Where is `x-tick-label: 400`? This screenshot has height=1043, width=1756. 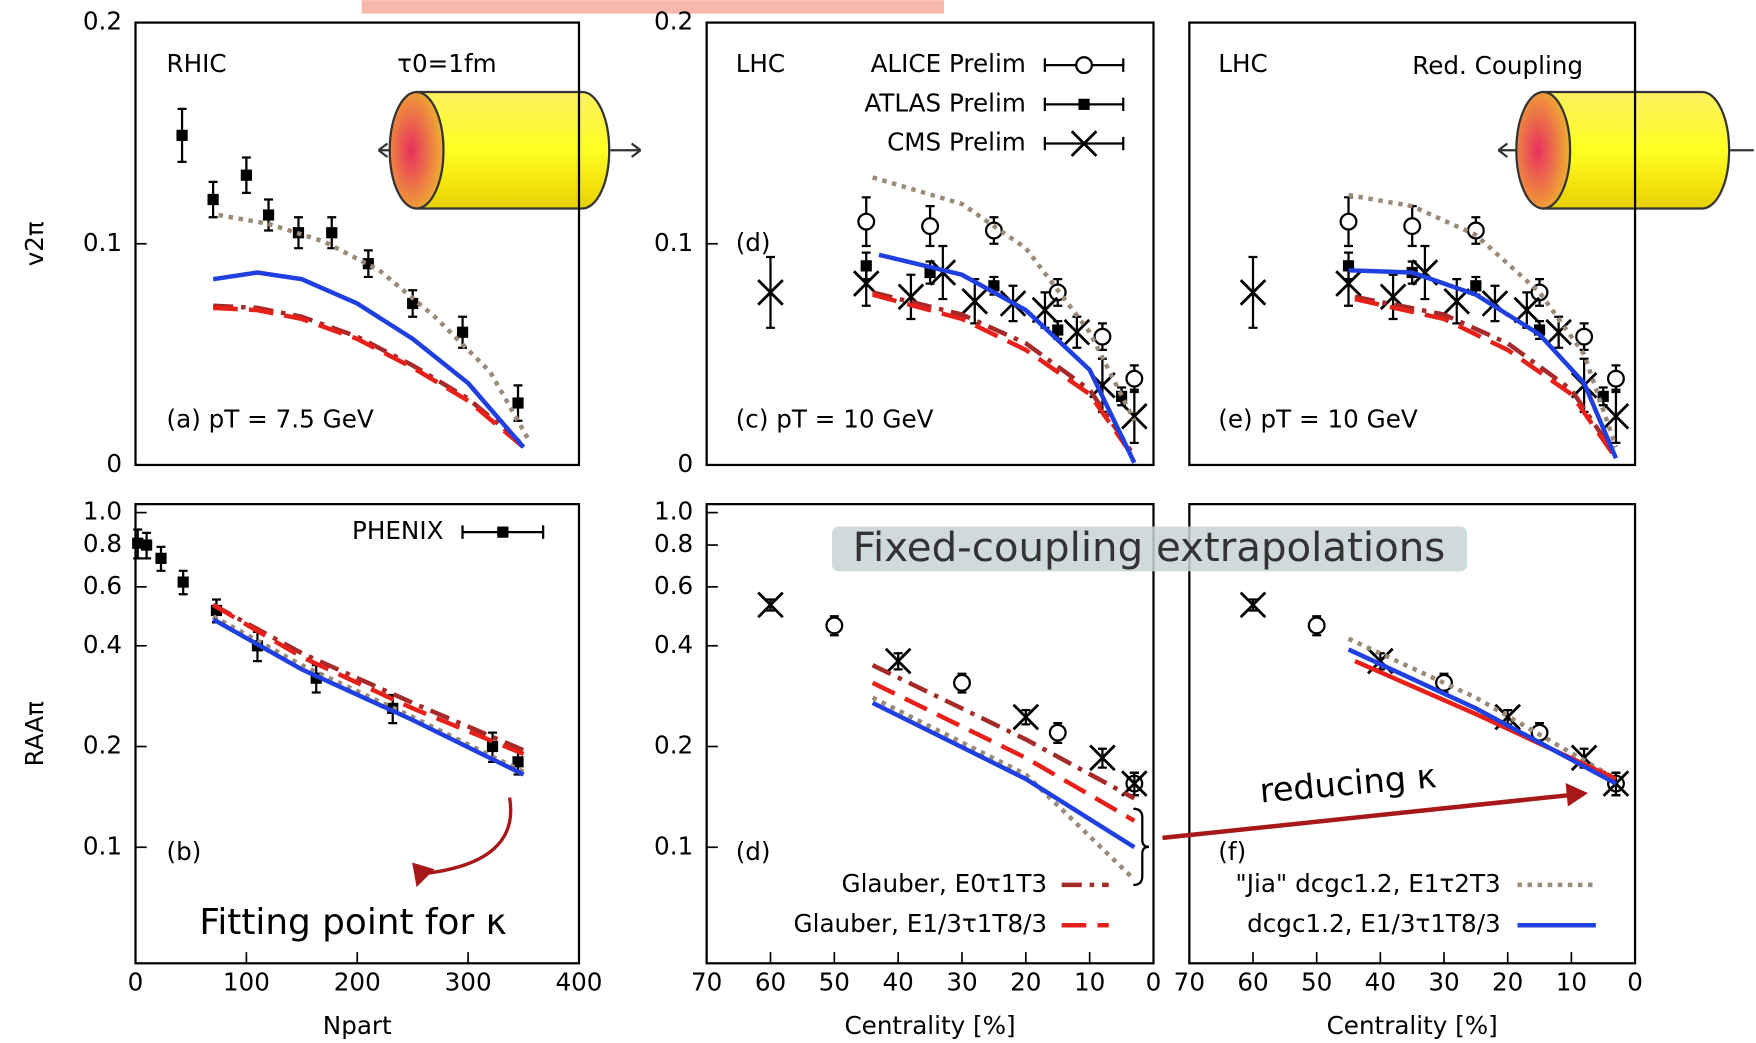
x-tick-label: 400 is located at coordinates (578, 981).